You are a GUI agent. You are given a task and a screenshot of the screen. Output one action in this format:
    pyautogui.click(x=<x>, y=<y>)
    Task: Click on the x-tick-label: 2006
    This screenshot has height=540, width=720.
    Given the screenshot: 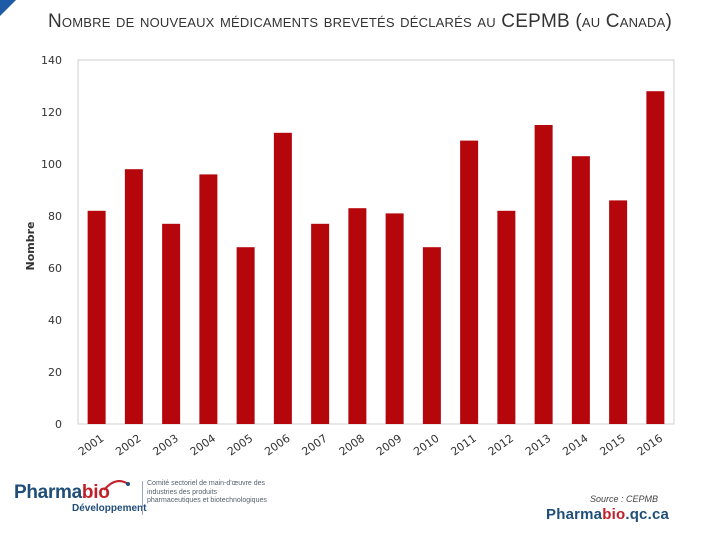 What is the action you would take?
    pyautogui.click(x=277, y=445)
    